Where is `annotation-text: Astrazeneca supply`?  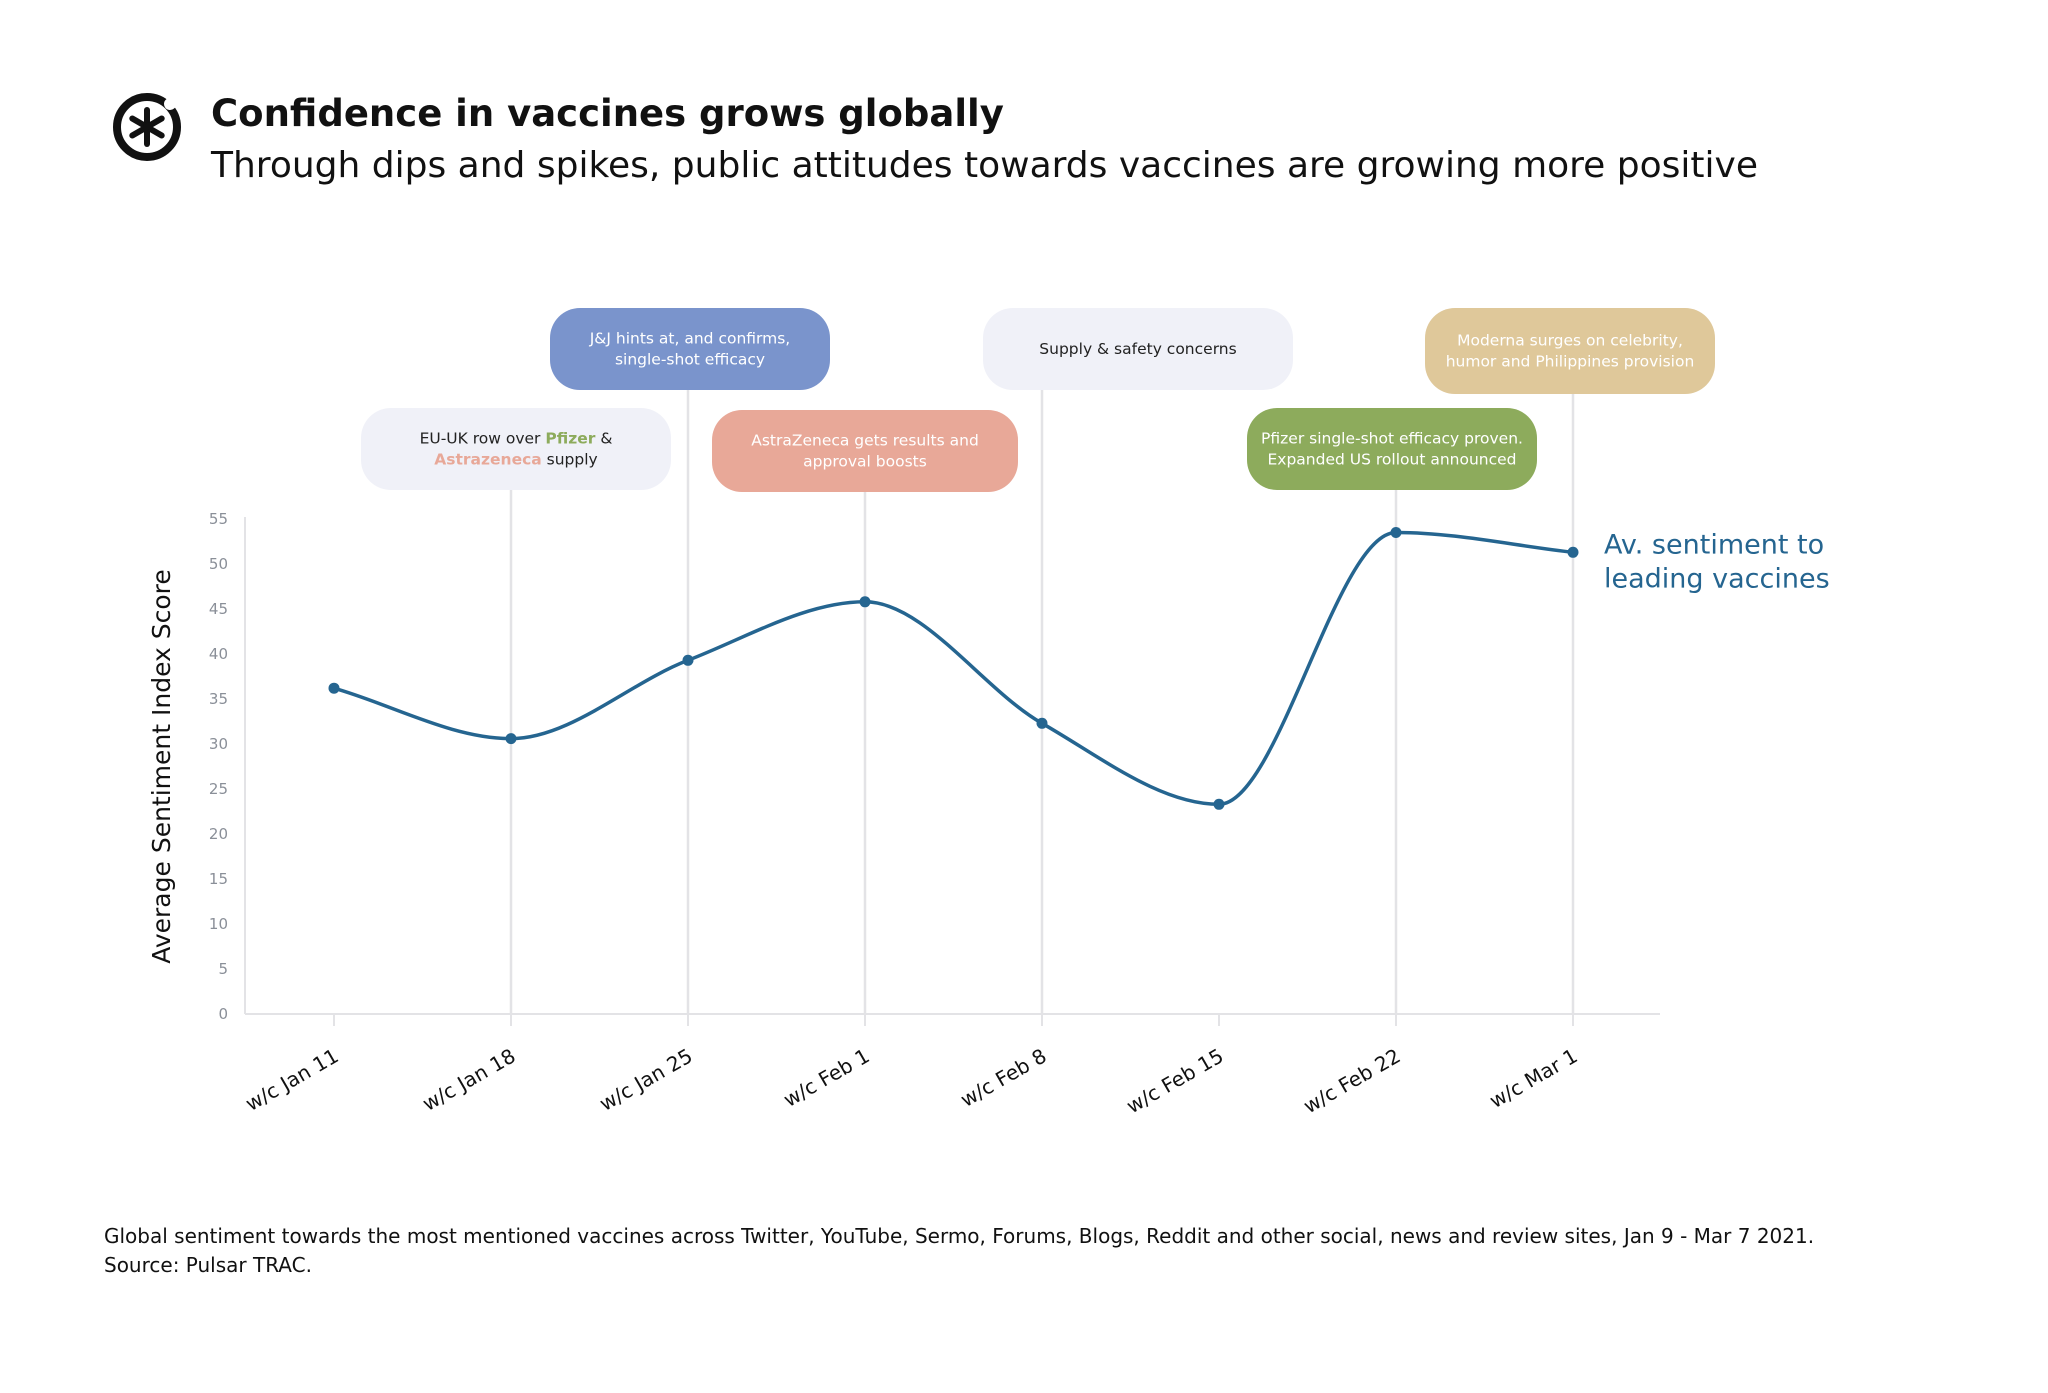
annotation-text: Astrazeneca supply is located at coordinates (515, 460).